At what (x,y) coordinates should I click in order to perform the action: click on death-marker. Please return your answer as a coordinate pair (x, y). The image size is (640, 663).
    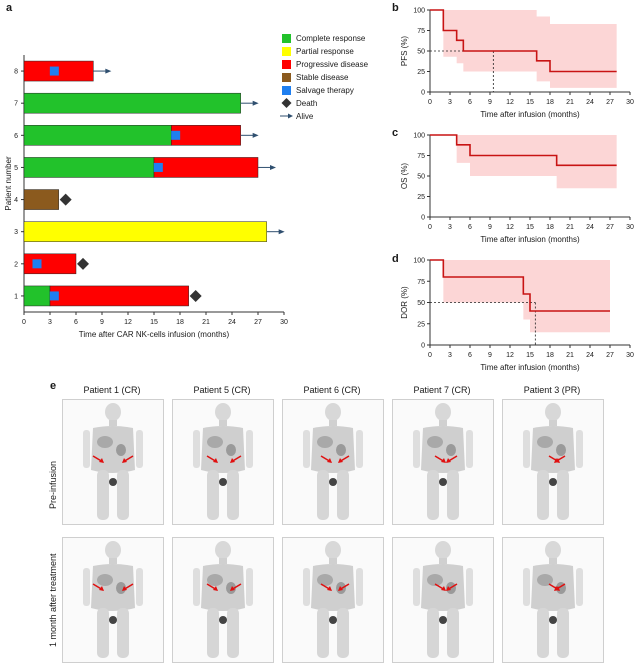
    Looking at the image, I should click on (65, 199).